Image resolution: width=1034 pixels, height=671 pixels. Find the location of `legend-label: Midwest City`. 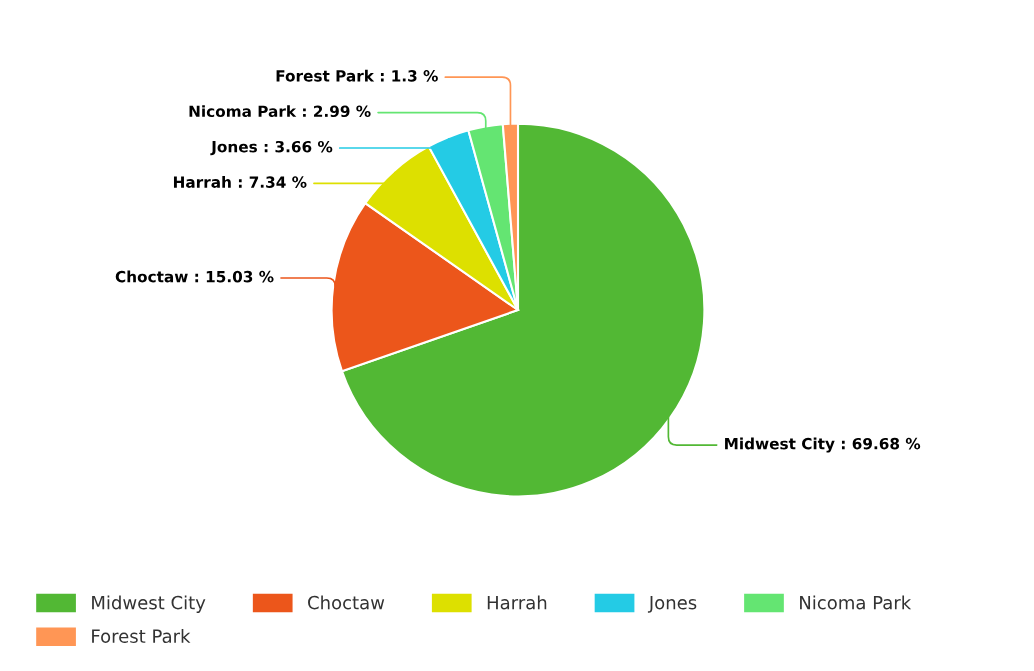

legend-label: Midwest City is located at coordinates (149, 604).